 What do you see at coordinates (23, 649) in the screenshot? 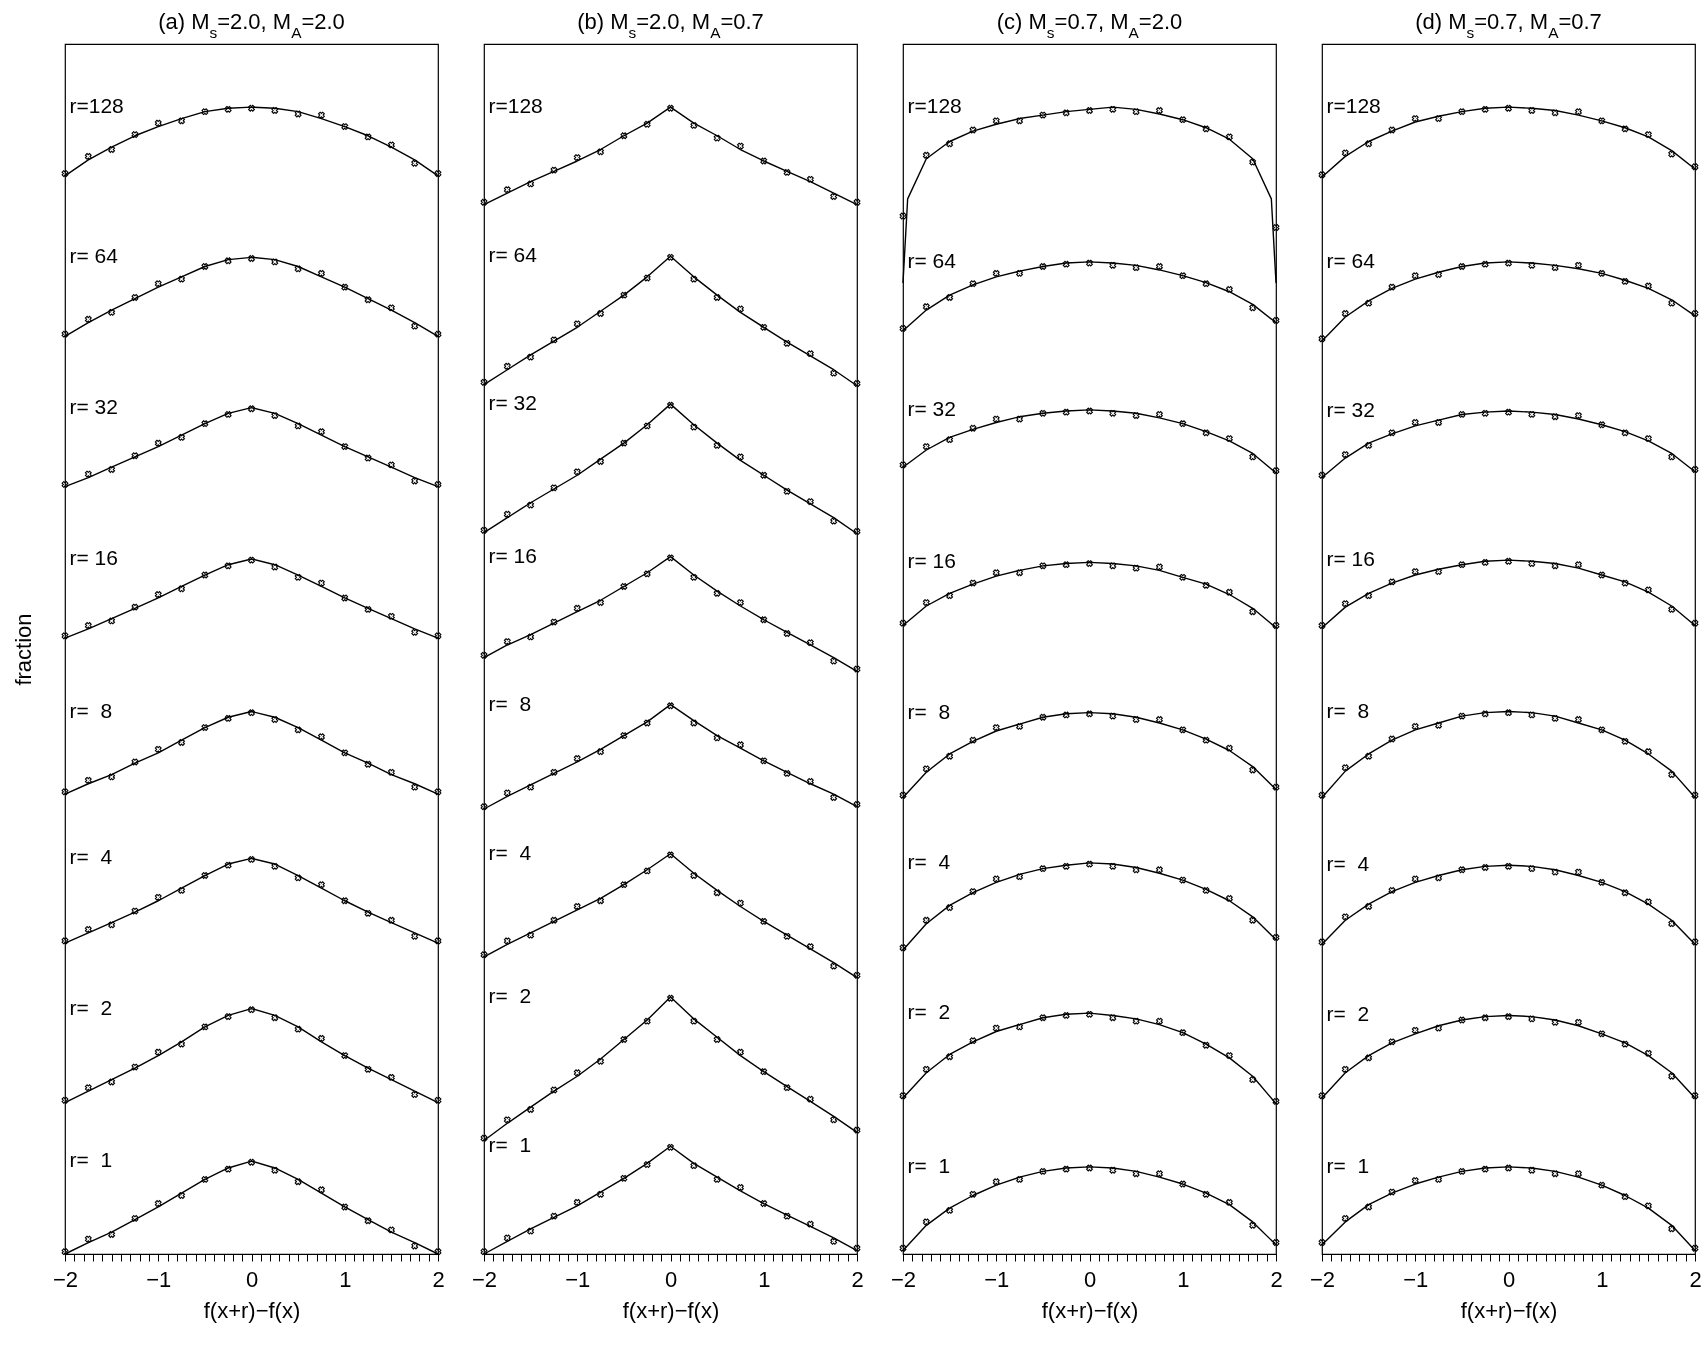
I see `y-axis-title: fraction` at bounding box center [23, 649].